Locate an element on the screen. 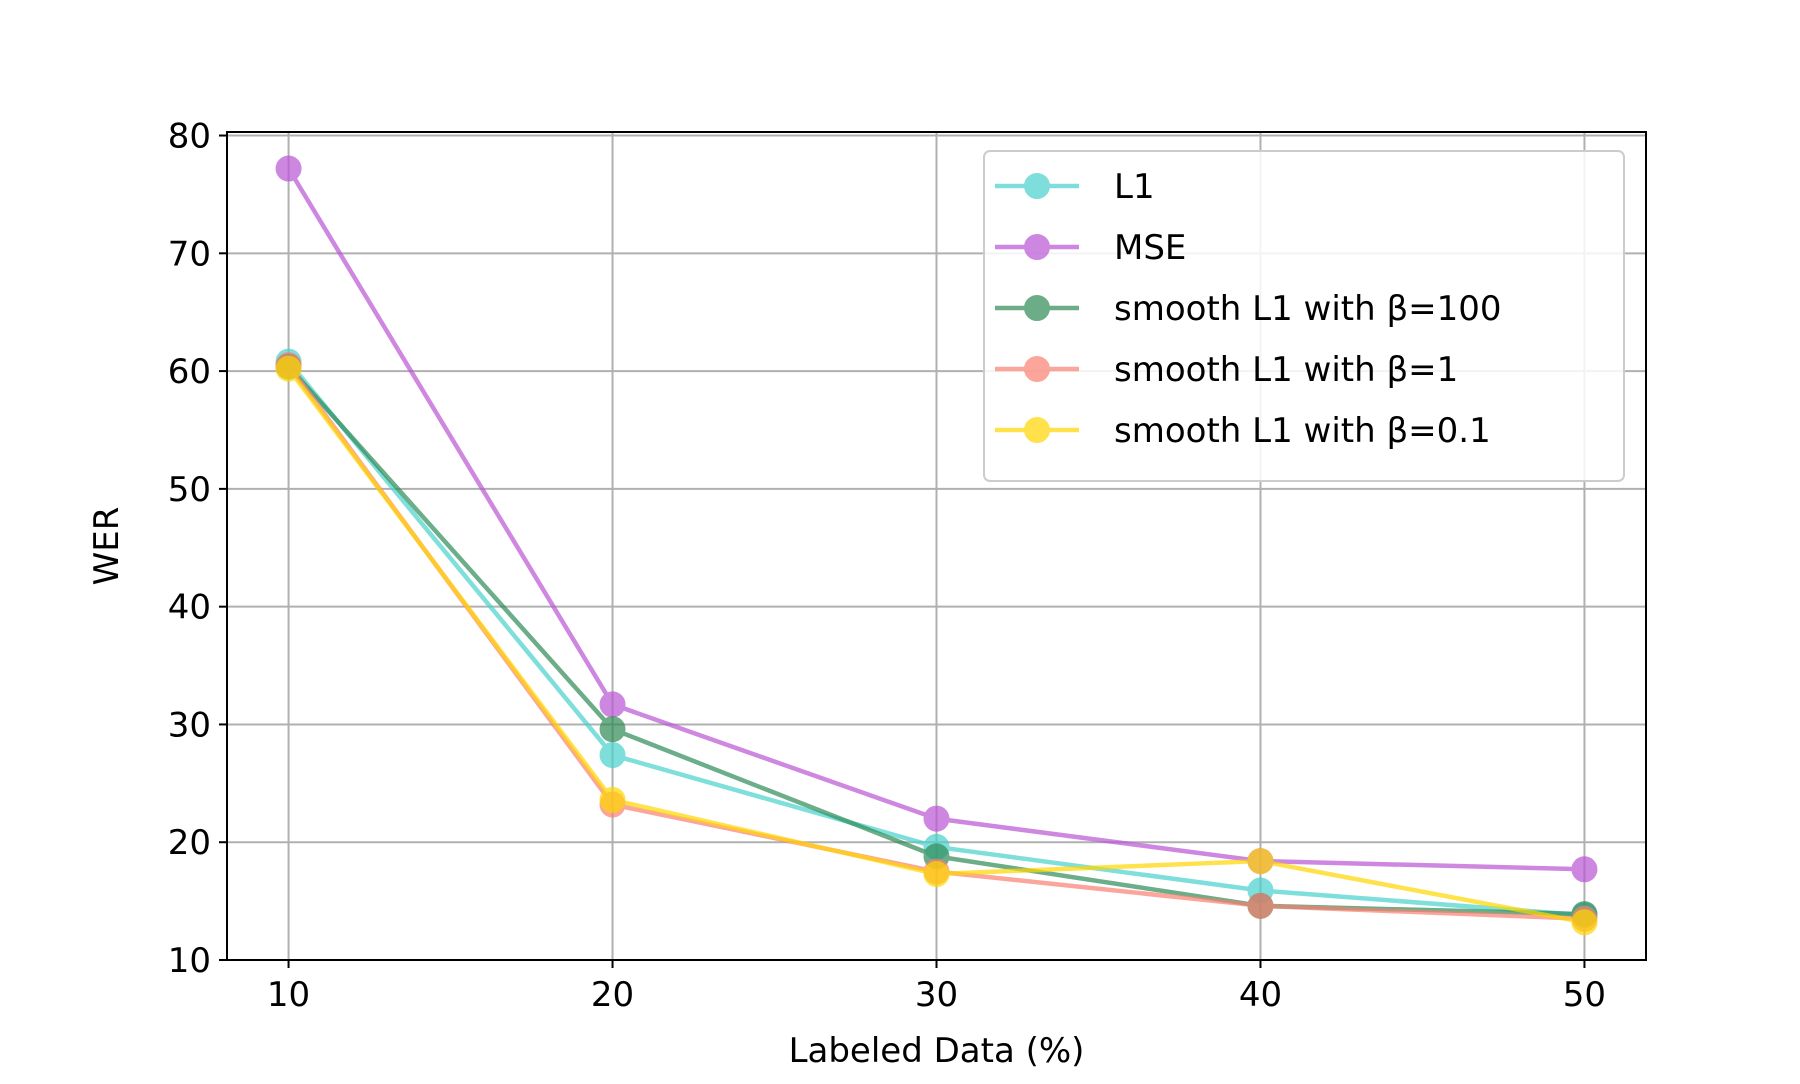  legend-label: MSE is located at coordinates (1150, 248).